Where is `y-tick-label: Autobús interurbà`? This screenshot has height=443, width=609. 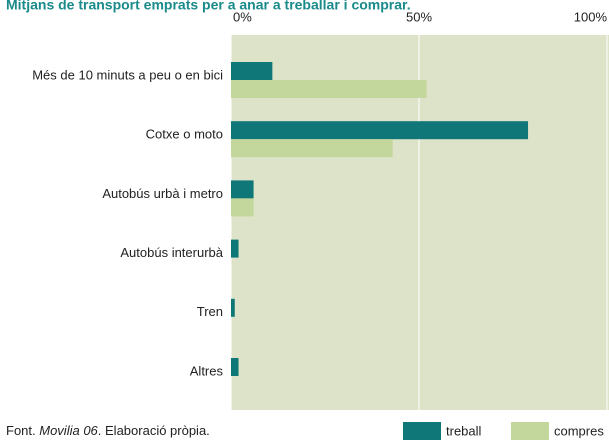 y-tick-label: Autobús interurbà is located at coordinates (171, 252).